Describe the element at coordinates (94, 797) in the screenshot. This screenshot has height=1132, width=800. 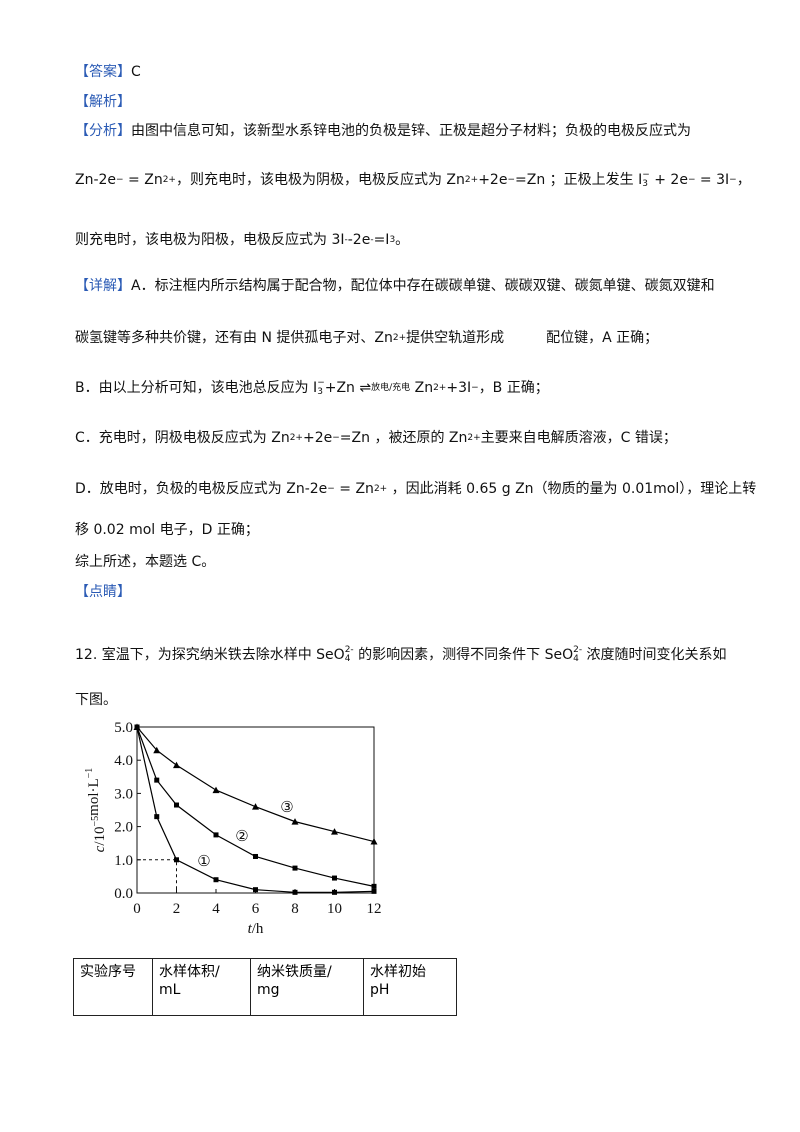
I see `label-run: mol·L` at that location.